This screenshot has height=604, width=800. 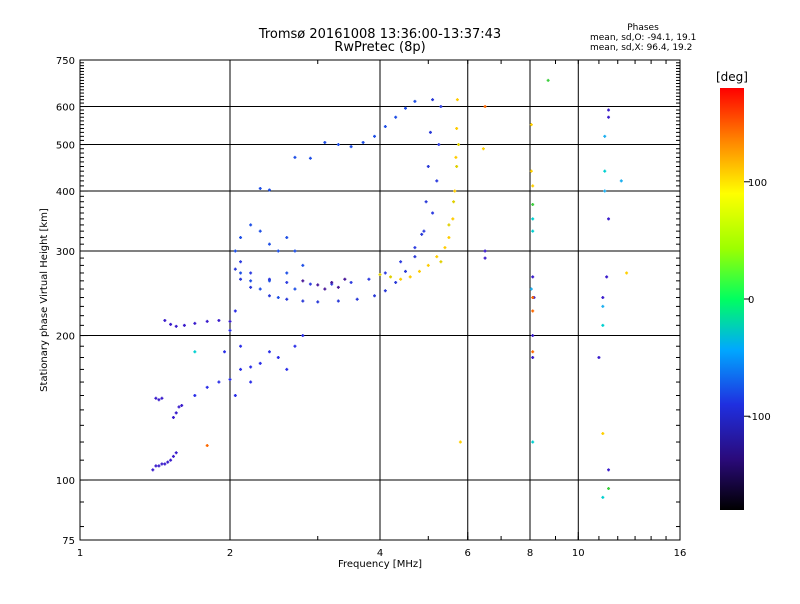 What do you see at coordinates (80, 553) in the screenshot?
I see `x-tick-label: 1` at bounding box center [80, 553].